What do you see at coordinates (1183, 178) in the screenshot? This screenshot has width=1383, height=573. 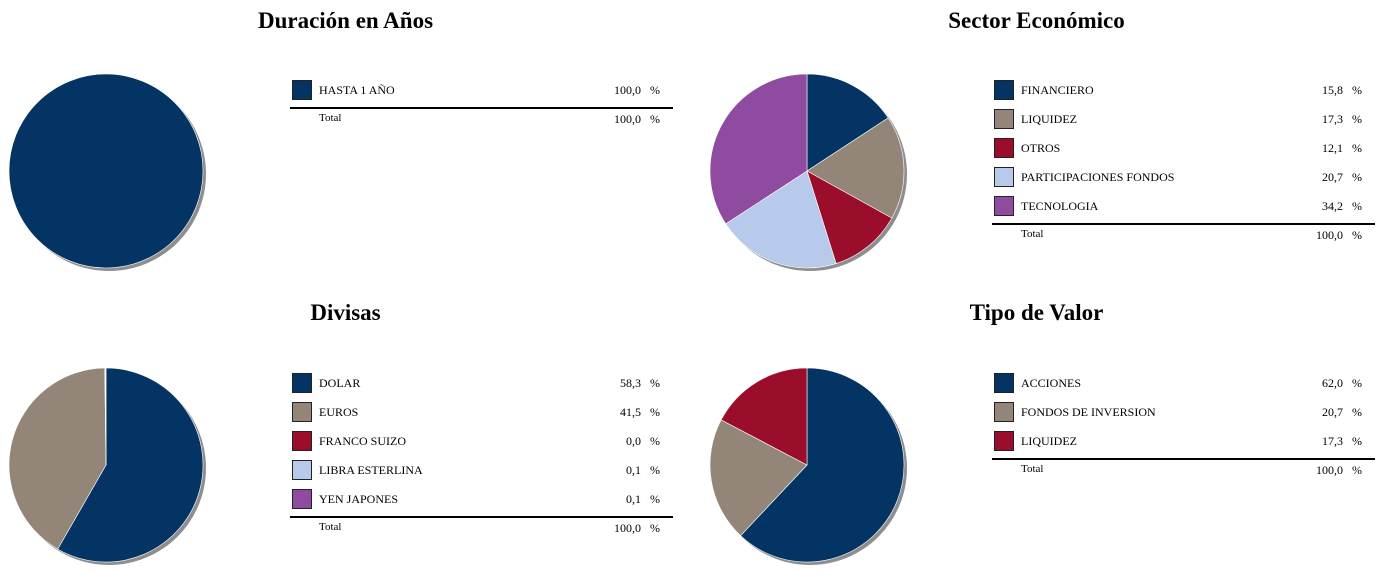 I see `legend-row: PARTICIPACIONES FONDOS 20,7%` at bounding box center [1183, 178].